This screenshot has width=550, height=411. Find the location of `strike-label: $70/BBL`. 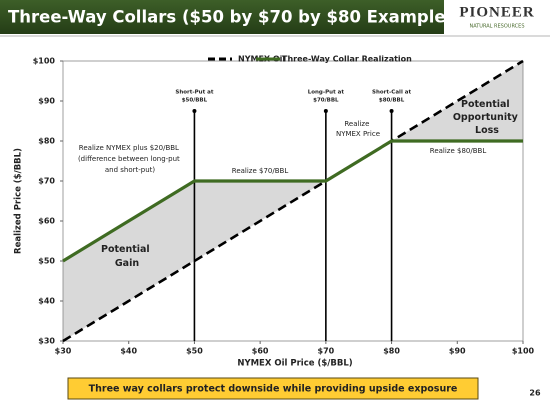

strike-label: $70/BBL is located at coordinates (326, 101).